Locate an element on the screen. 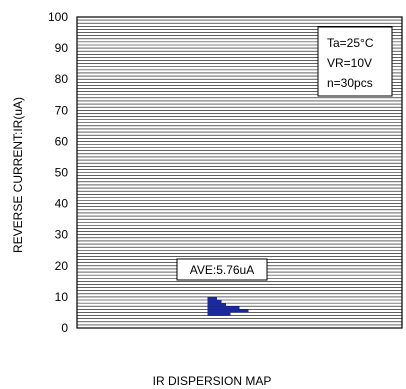 The image size is (406, 389). x-axis-label: IR DISPERSION MAP is located at coordinates (212, 381).